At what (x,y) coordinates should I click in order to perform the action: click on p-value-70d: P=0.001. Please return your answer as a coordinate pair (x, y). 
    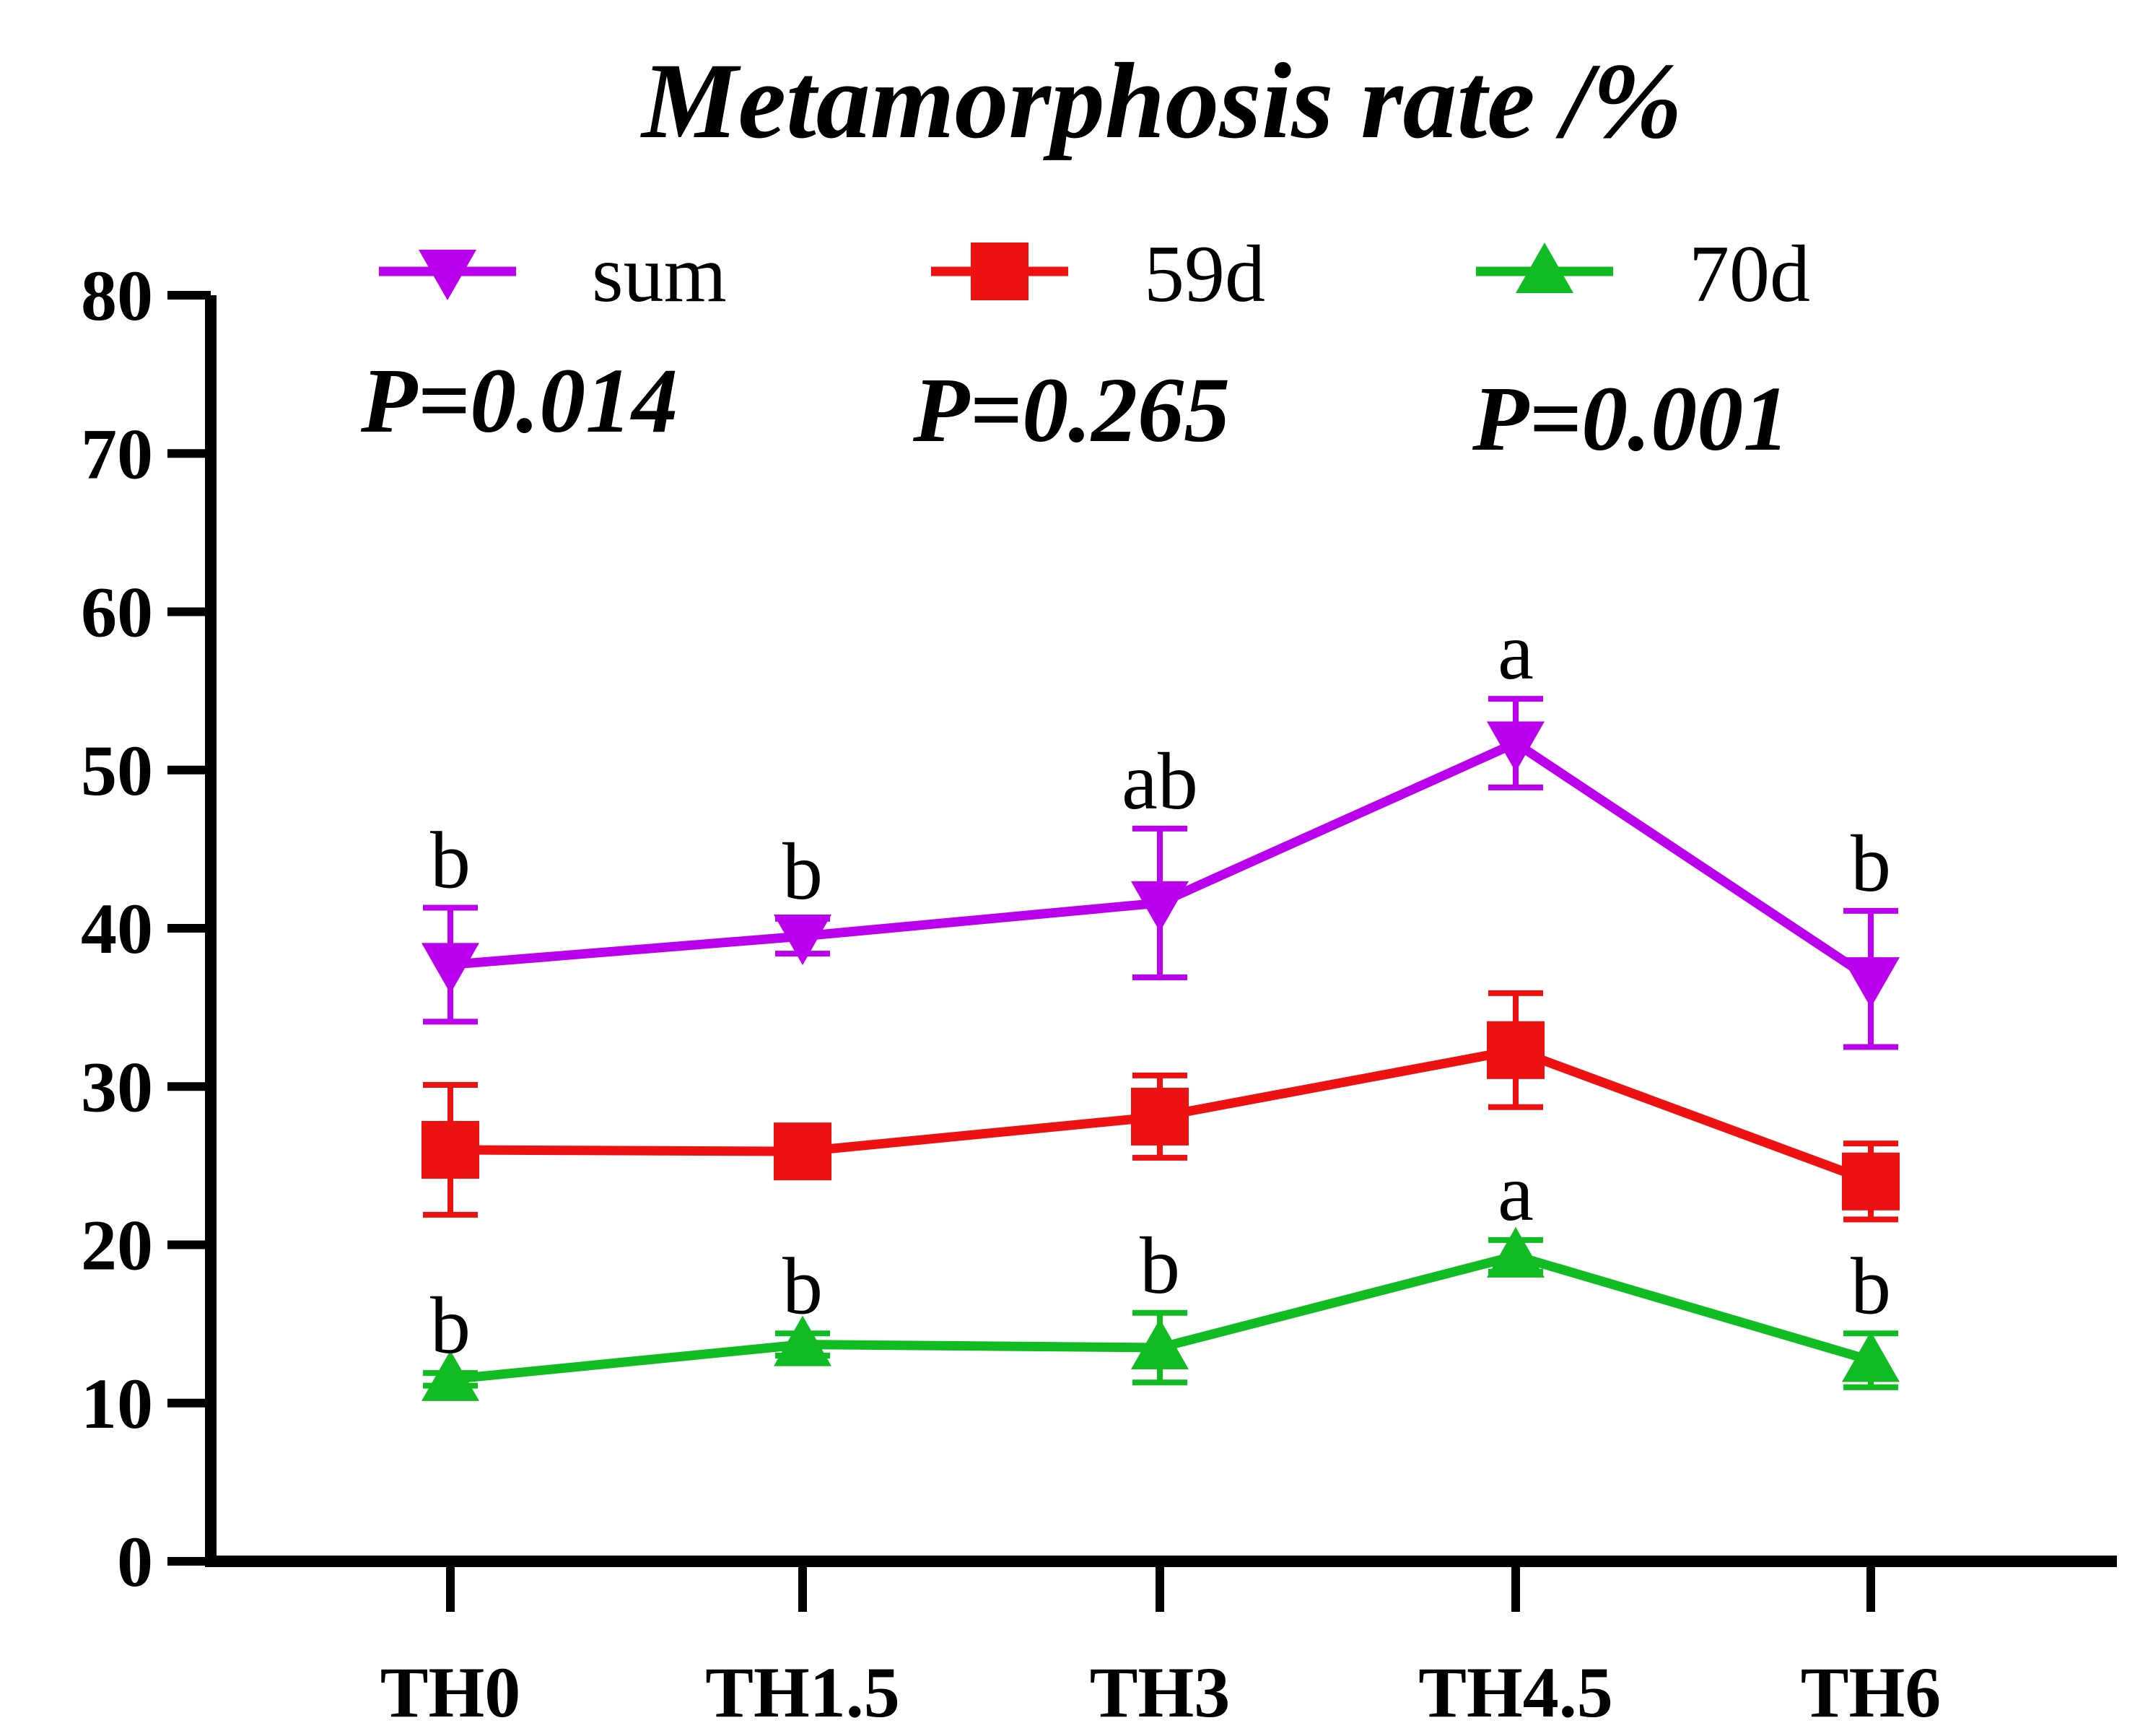
    Looking at the image, I should click on (1631, 418).